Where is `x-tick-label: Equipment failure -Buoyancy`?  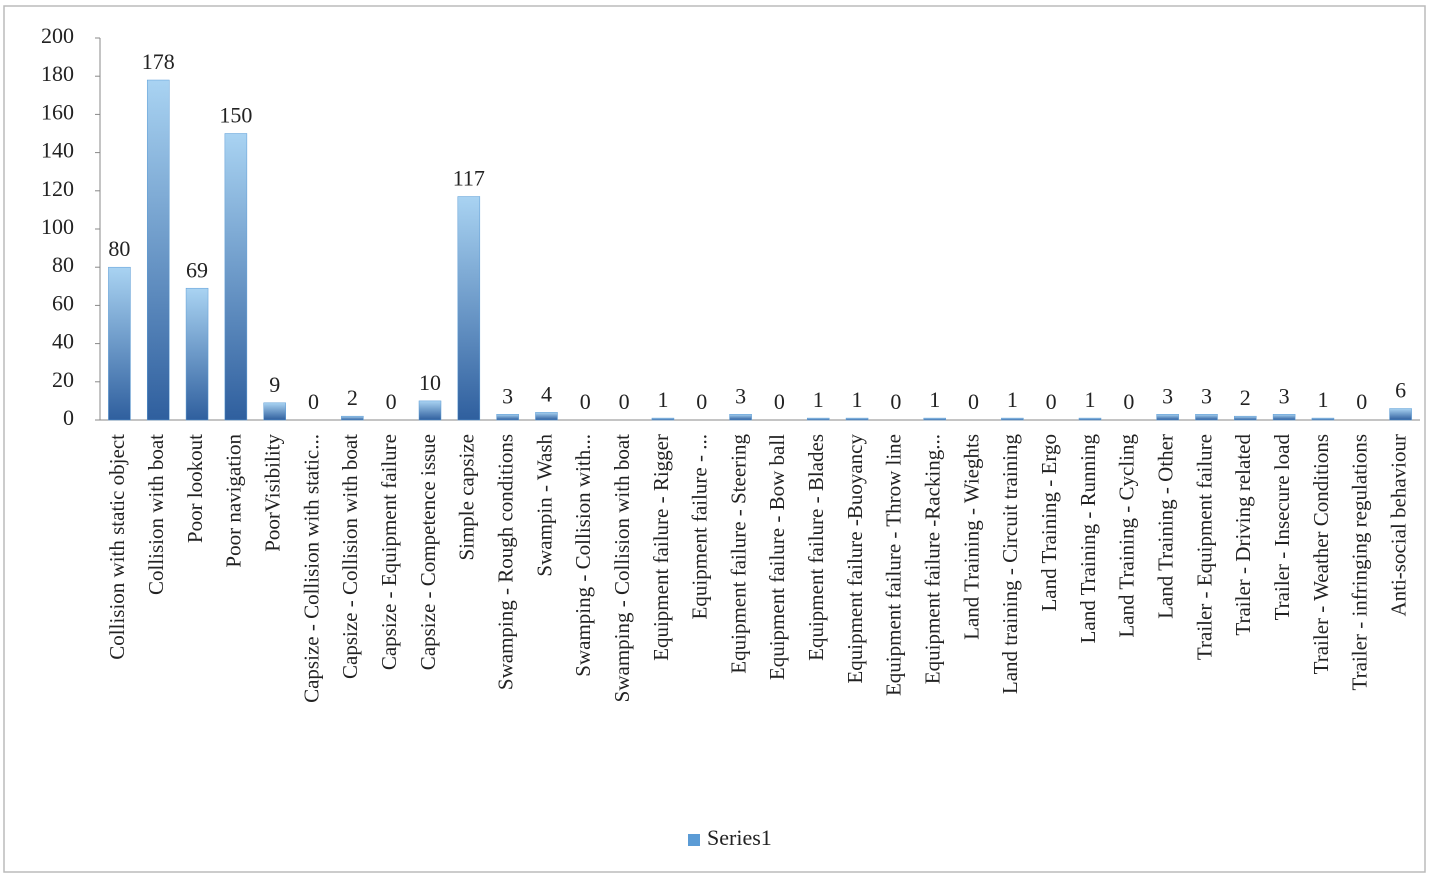
x-tick-label: Equipment failure -Buoyancy is located at coordinates (855, 559).